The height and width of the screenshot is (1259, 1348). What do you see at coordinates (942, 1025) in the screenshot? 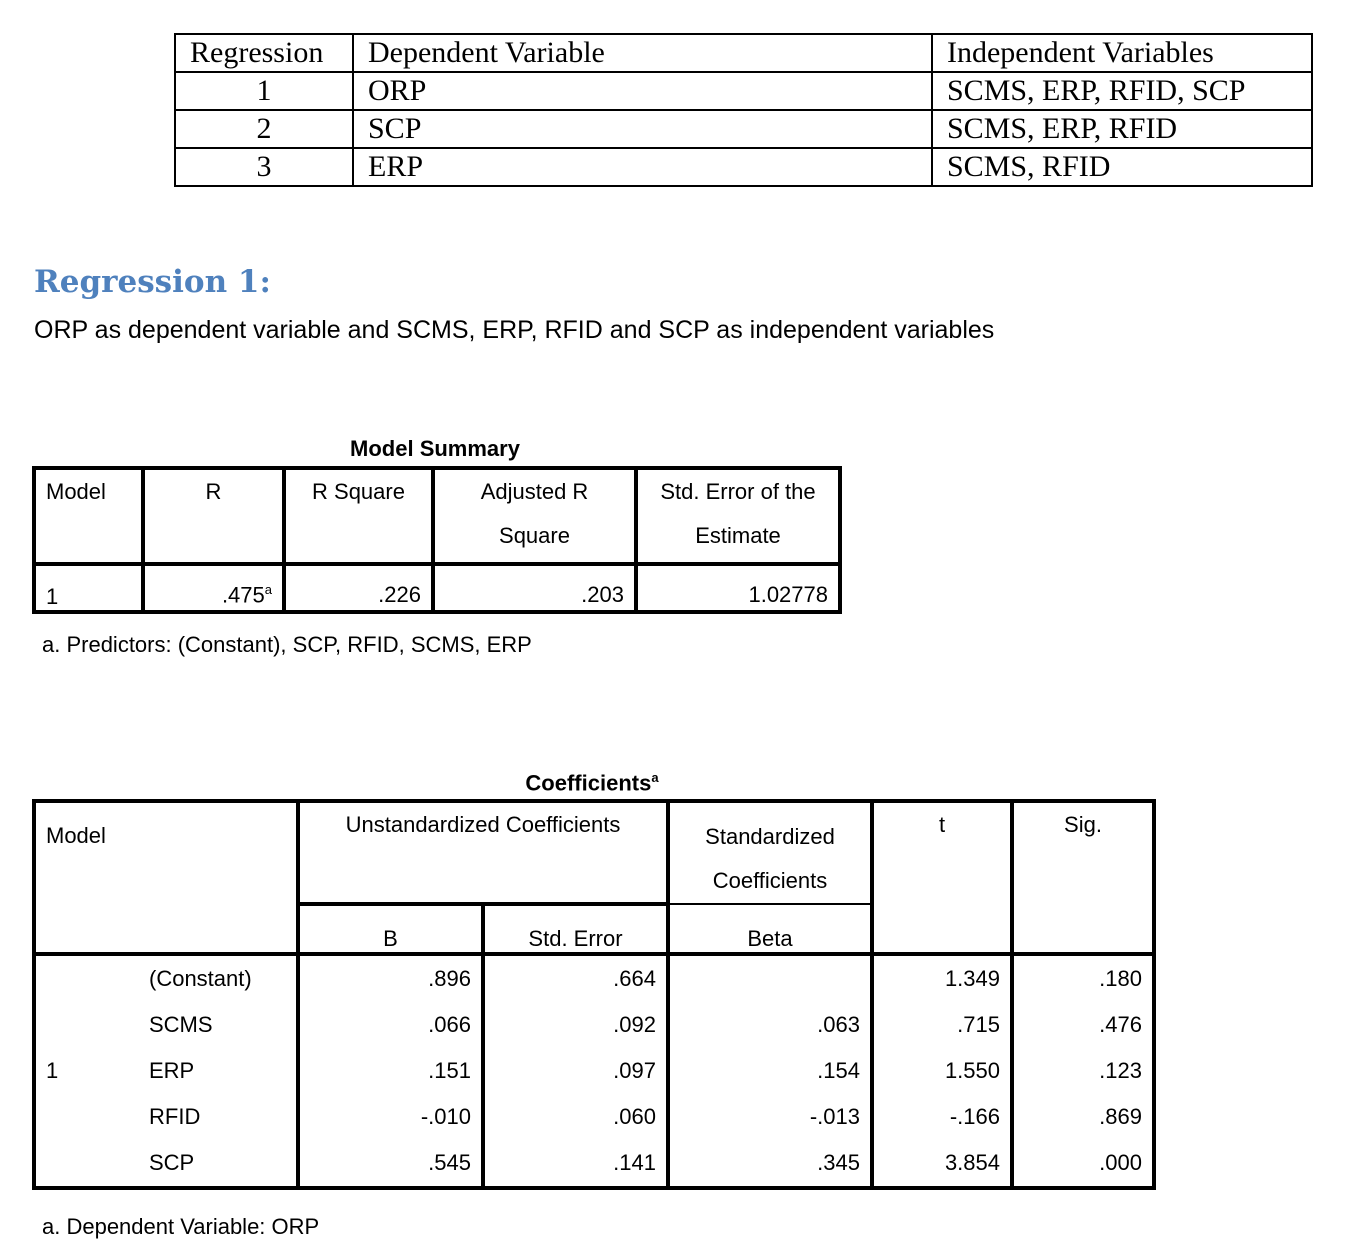
I see `cell: .715` at bounding box center [942, 1025].